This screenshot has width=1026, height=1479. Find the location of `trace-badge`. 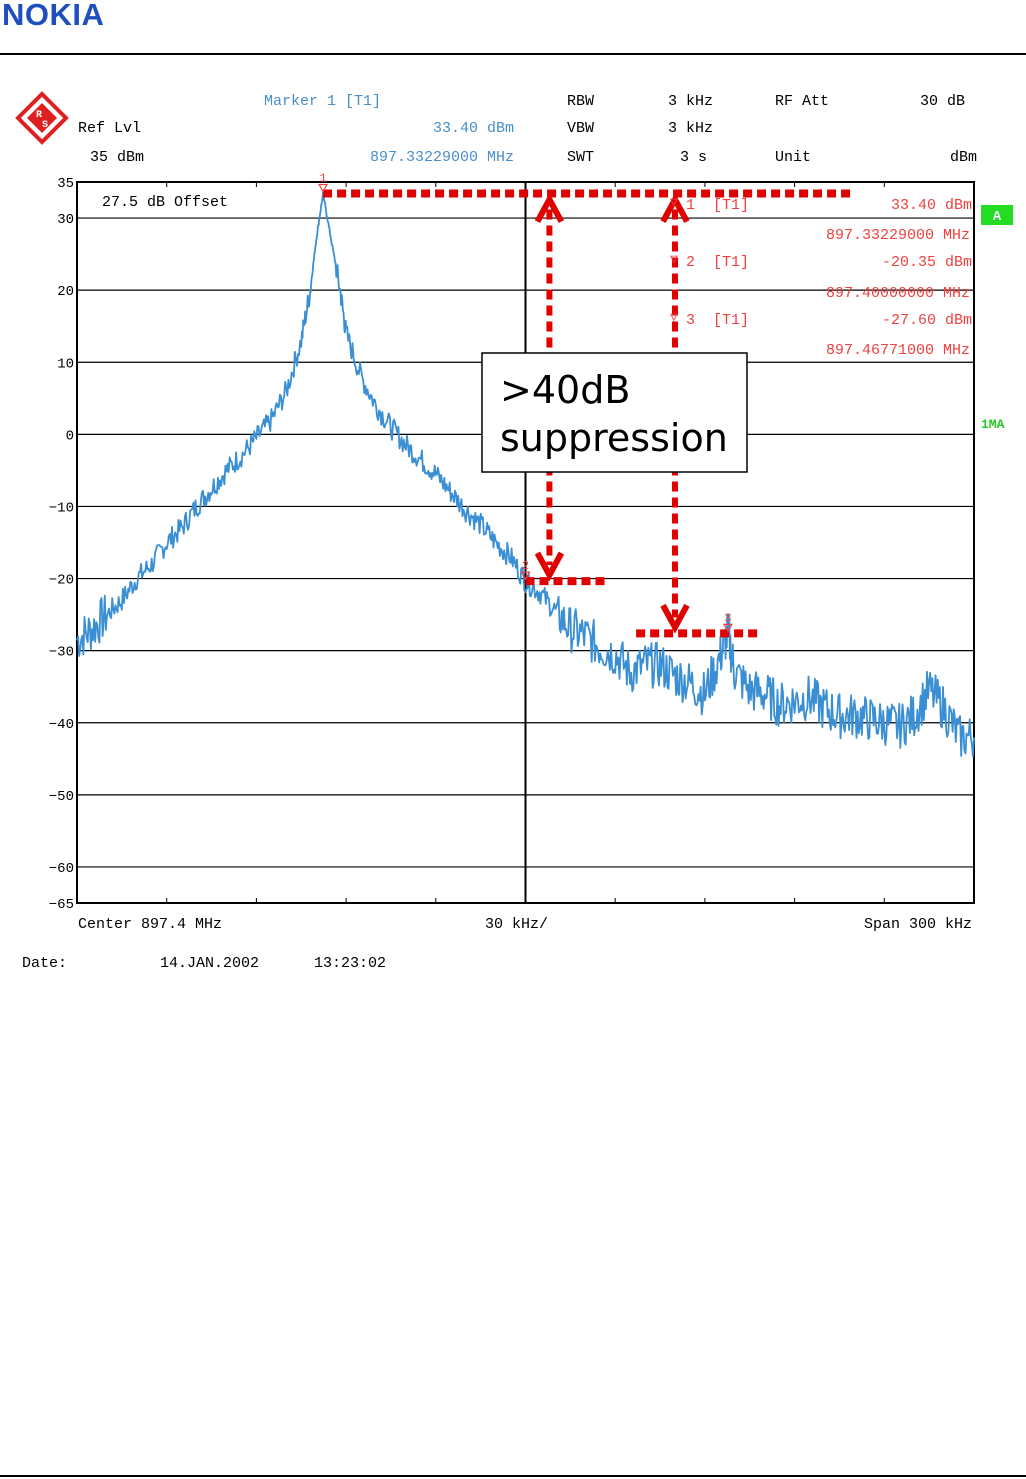

trace-badge is located at coordinates (997, 215).